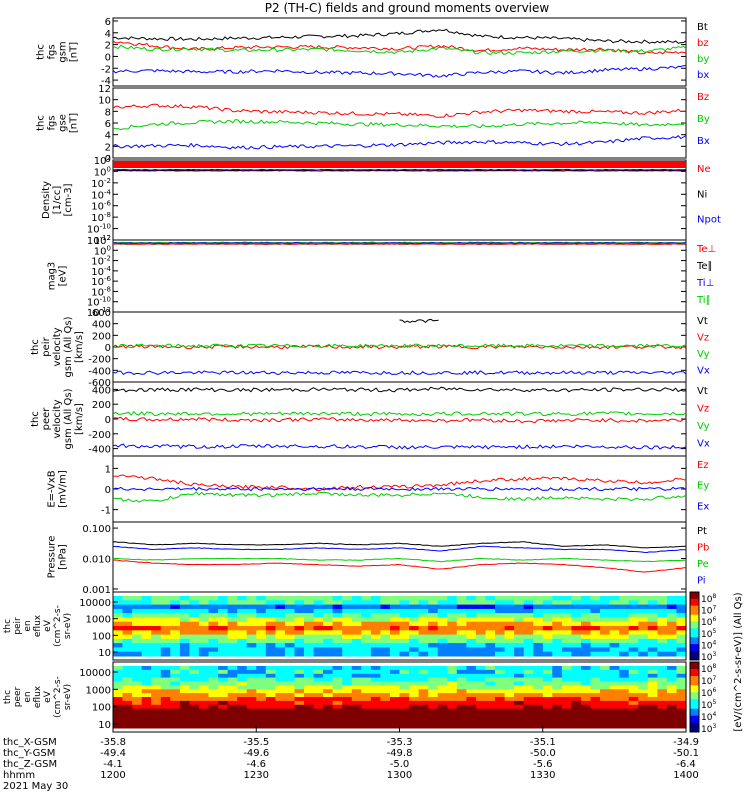  I want to click on y-tick-label: 8, so click(108, 112).